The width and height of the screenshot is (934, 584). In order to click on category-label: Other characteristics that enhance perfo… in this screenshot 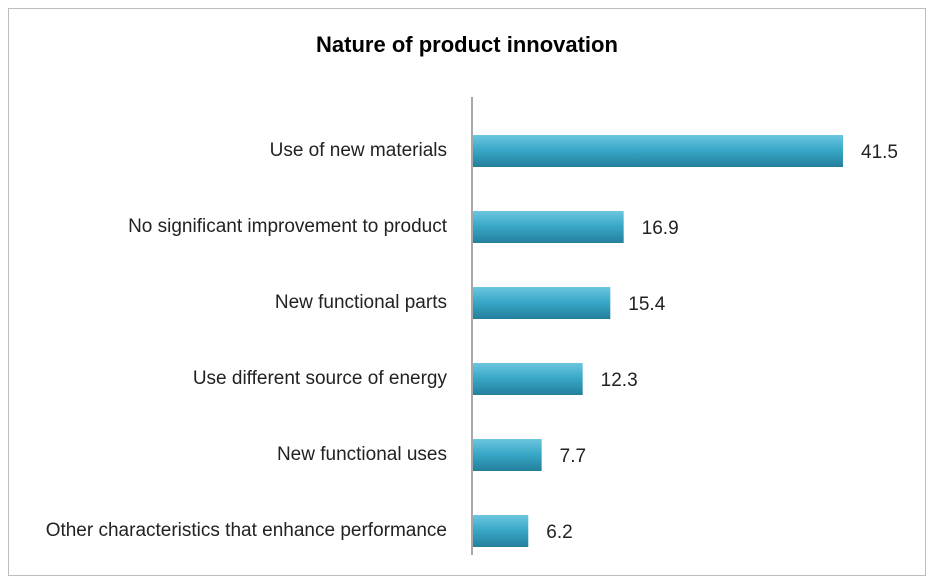, I will do `click(228, 531)`.